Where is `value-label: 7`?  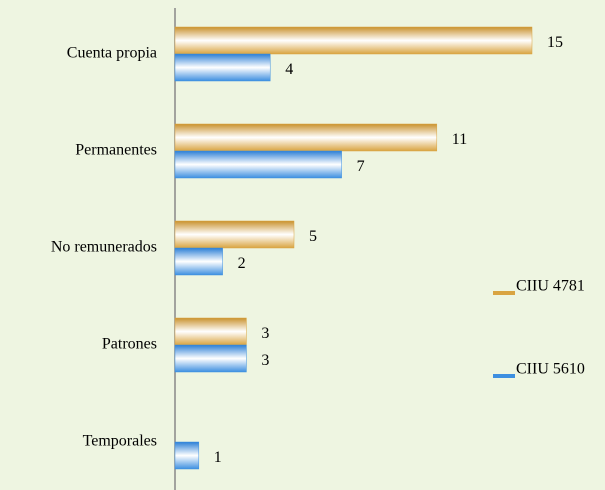 value-label: 7 is located at coordinates (361, 166).